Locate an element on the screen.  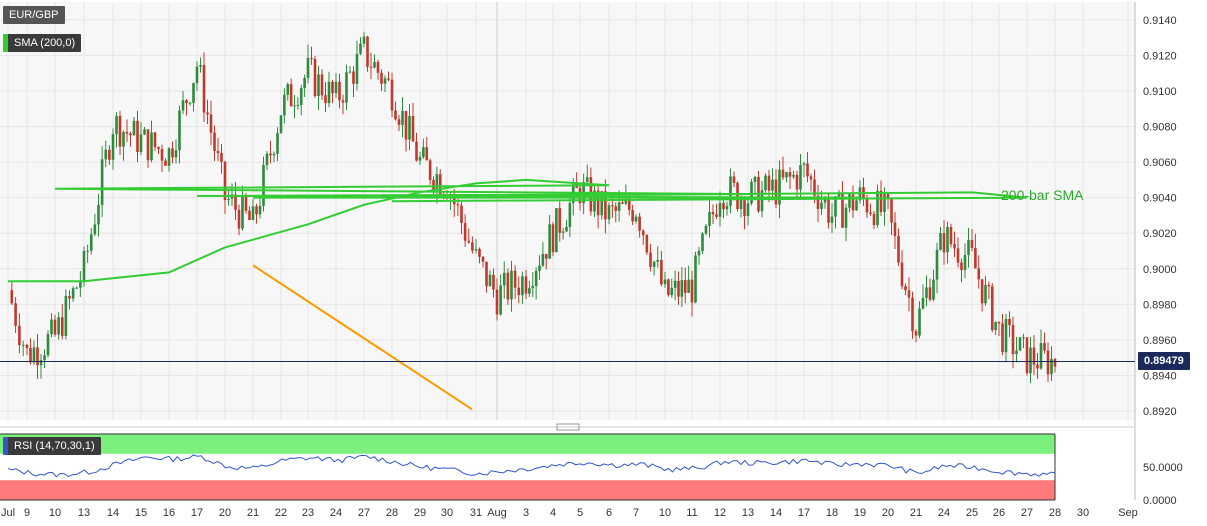
rsi-overbought-band is located at coordinates (527, 444).